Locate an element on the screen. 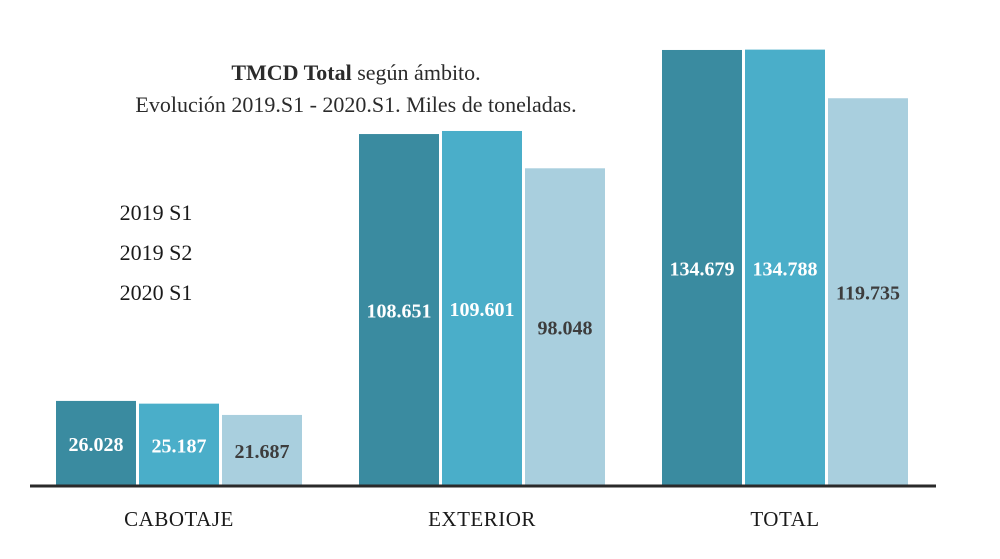 This screenshot has height=559, width=1000. value-label-cabotaje-1: 25.187 is located at coordinates (179, 446).